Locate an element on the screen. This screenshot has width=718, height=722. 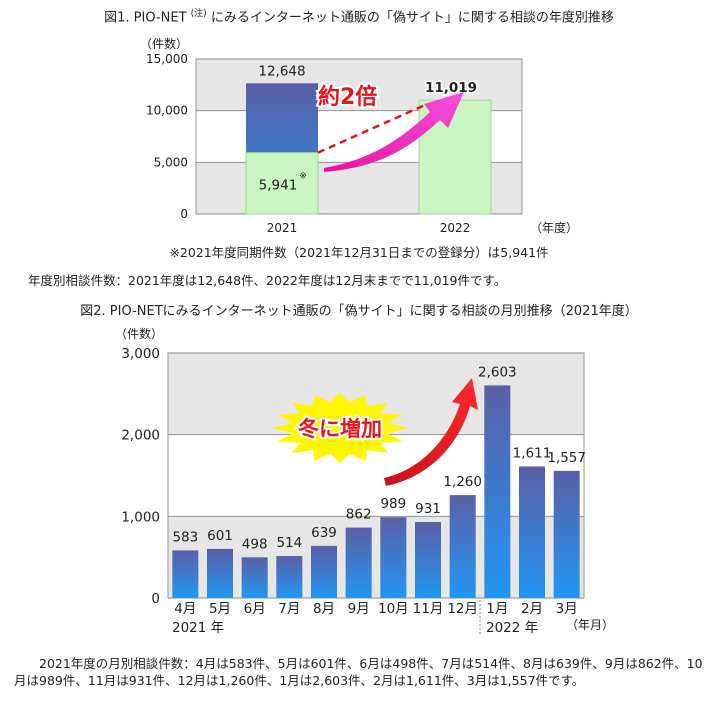
value-label-2021: 12,648 is located at coordinates (281, 71).